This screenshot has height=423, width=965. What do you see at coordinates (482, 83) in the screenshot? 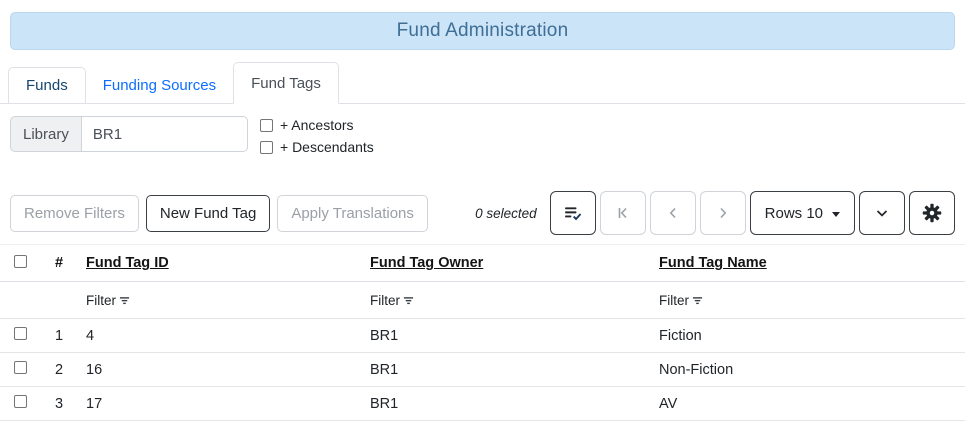
I see `tab-bar: Funds Funding Sources Fund Tags` at bounding box center [482, 83].